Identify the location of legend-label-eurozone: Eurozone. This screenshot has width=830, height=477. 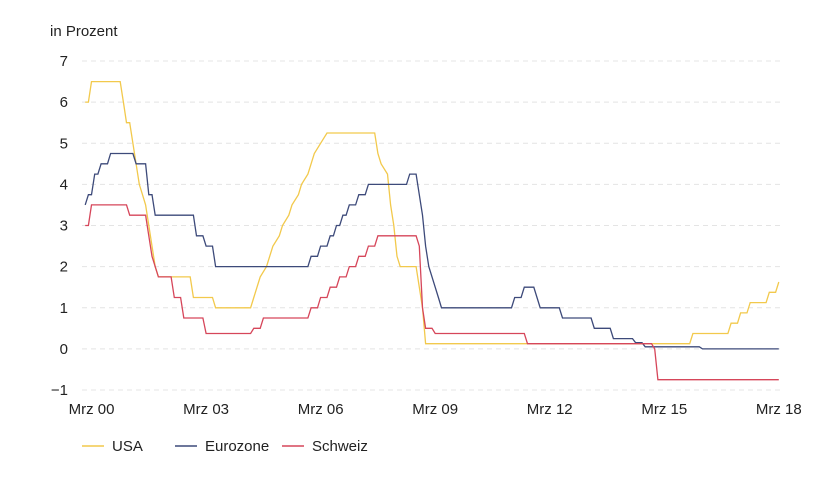
(237, 446).